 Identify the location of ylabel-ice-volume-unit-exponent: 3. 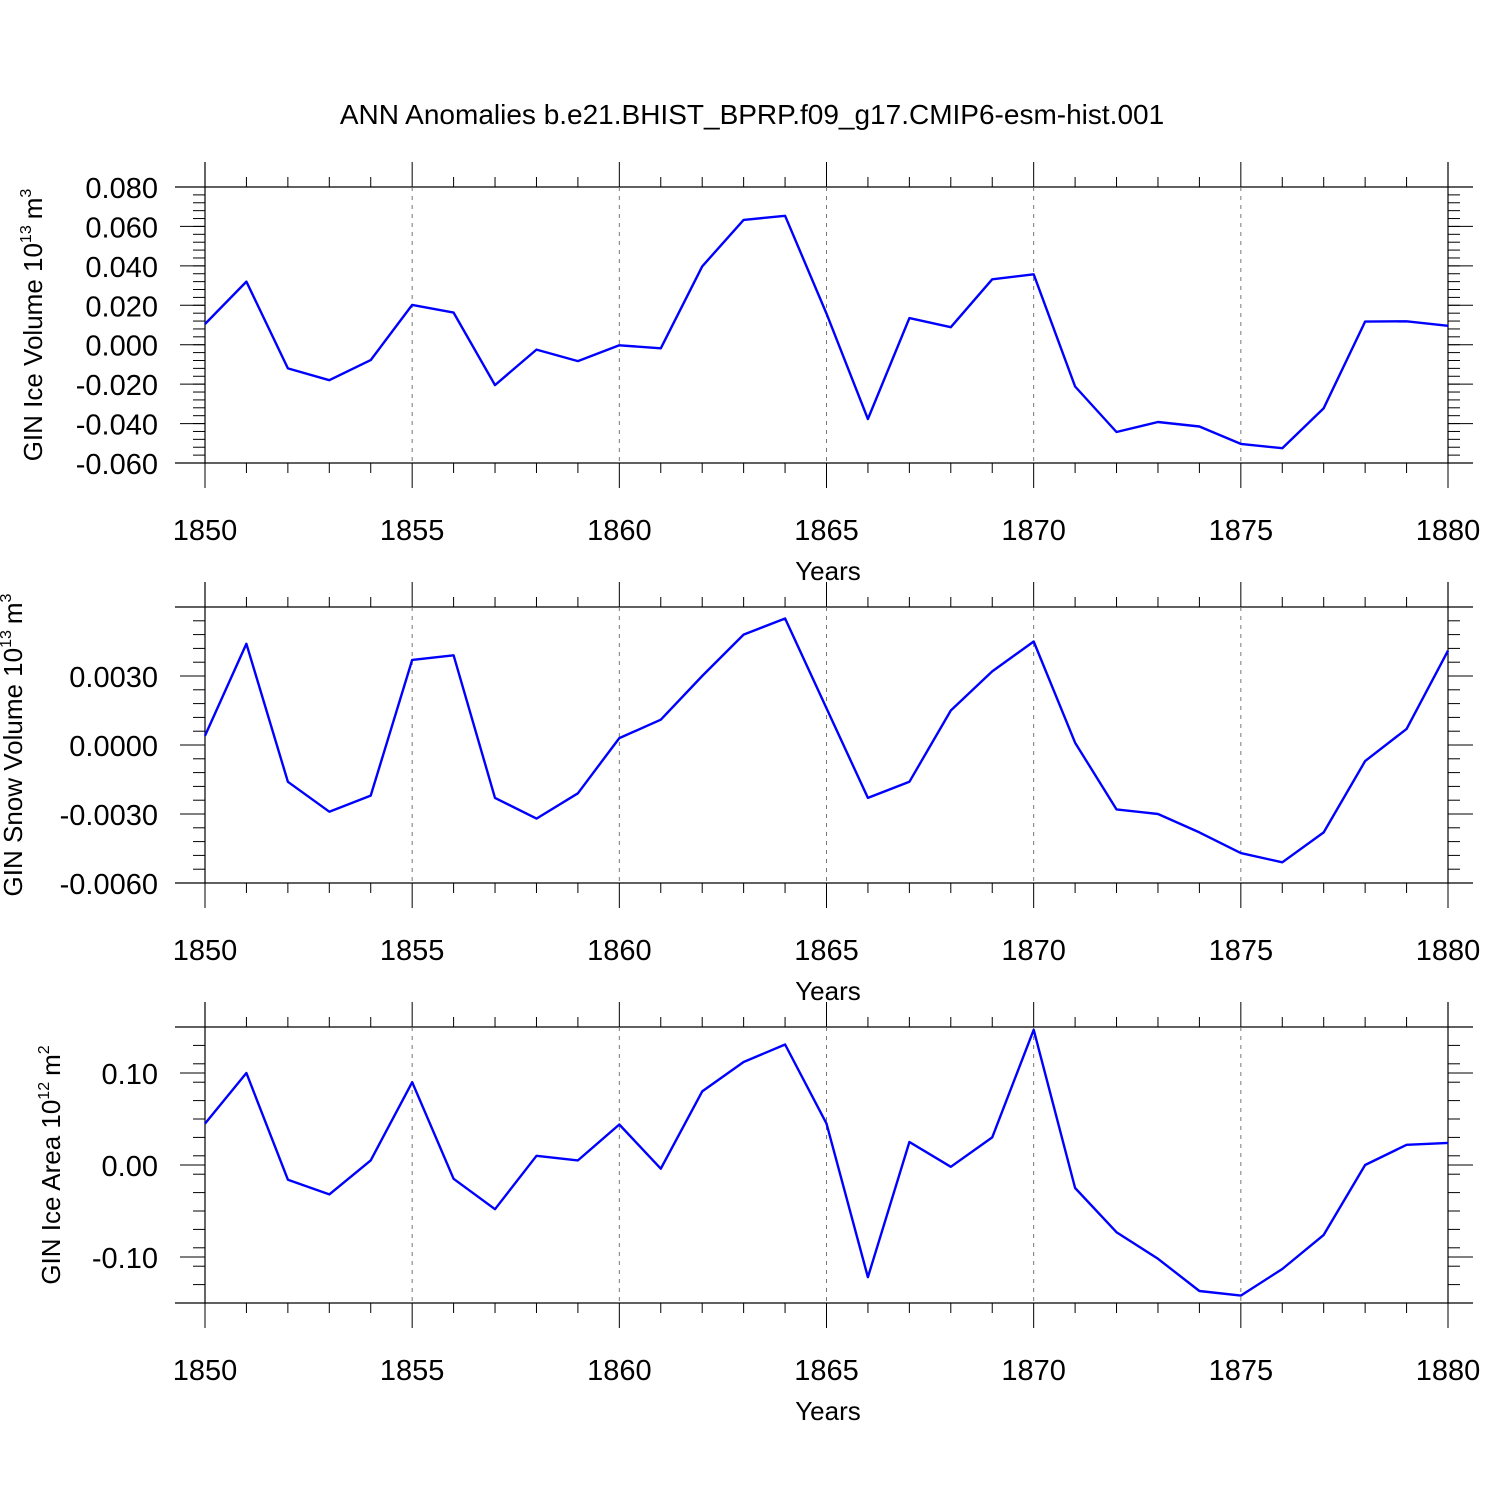
(26, 193).